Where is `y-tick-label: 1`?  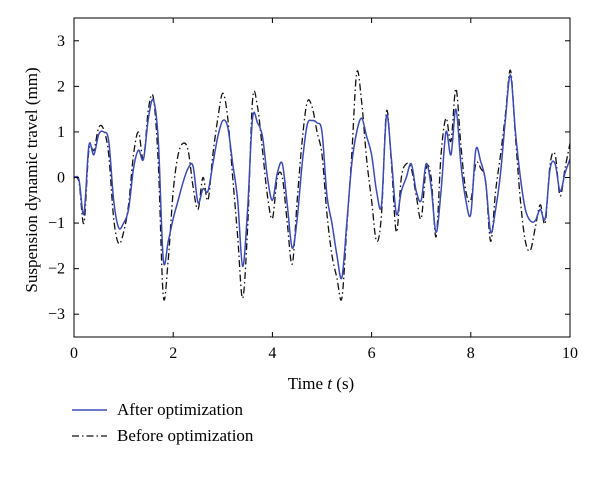
y-tick-label: 1 is located at coordinates (61, 132).